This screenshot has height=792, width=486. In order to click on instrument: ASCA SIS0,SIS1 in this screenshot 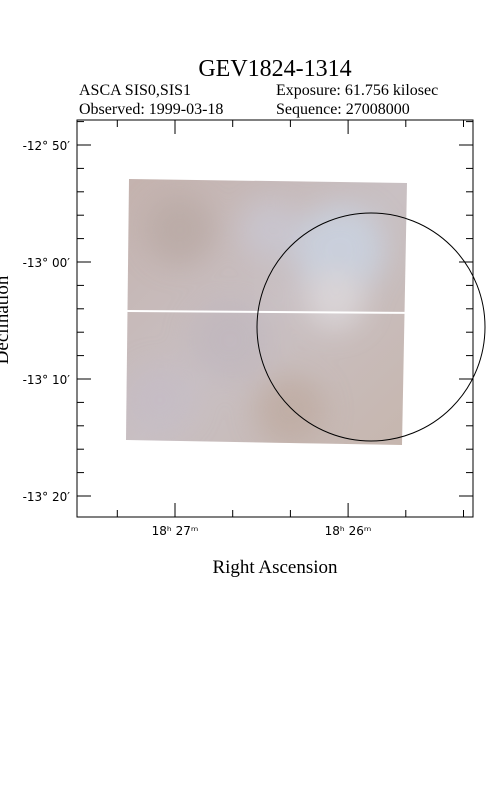, I will do `click(135, 90)`.